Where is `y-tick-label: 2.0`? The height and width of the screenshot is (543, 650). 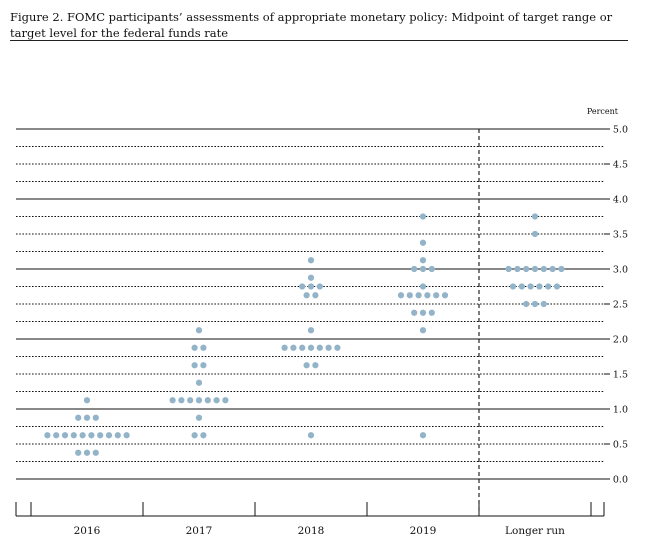 y-tick-label: 2.0 is located at coordinates (620, 340).